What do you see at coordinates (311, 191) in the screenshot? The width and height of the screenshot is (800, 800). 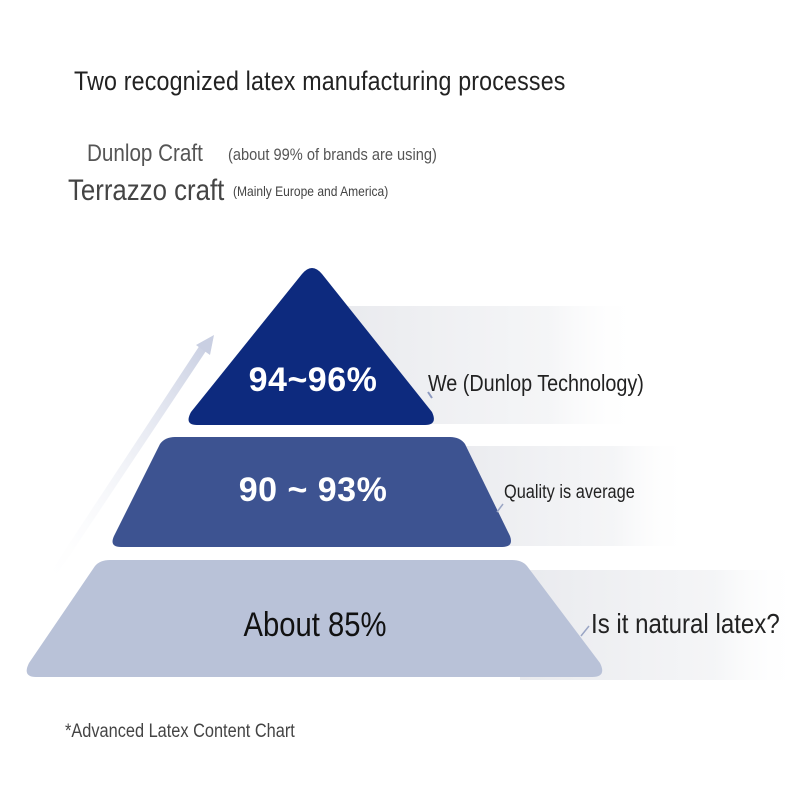 I see `process-note-terrazzo: (Mainly Europe and America)` at bounding box center [311, 191].